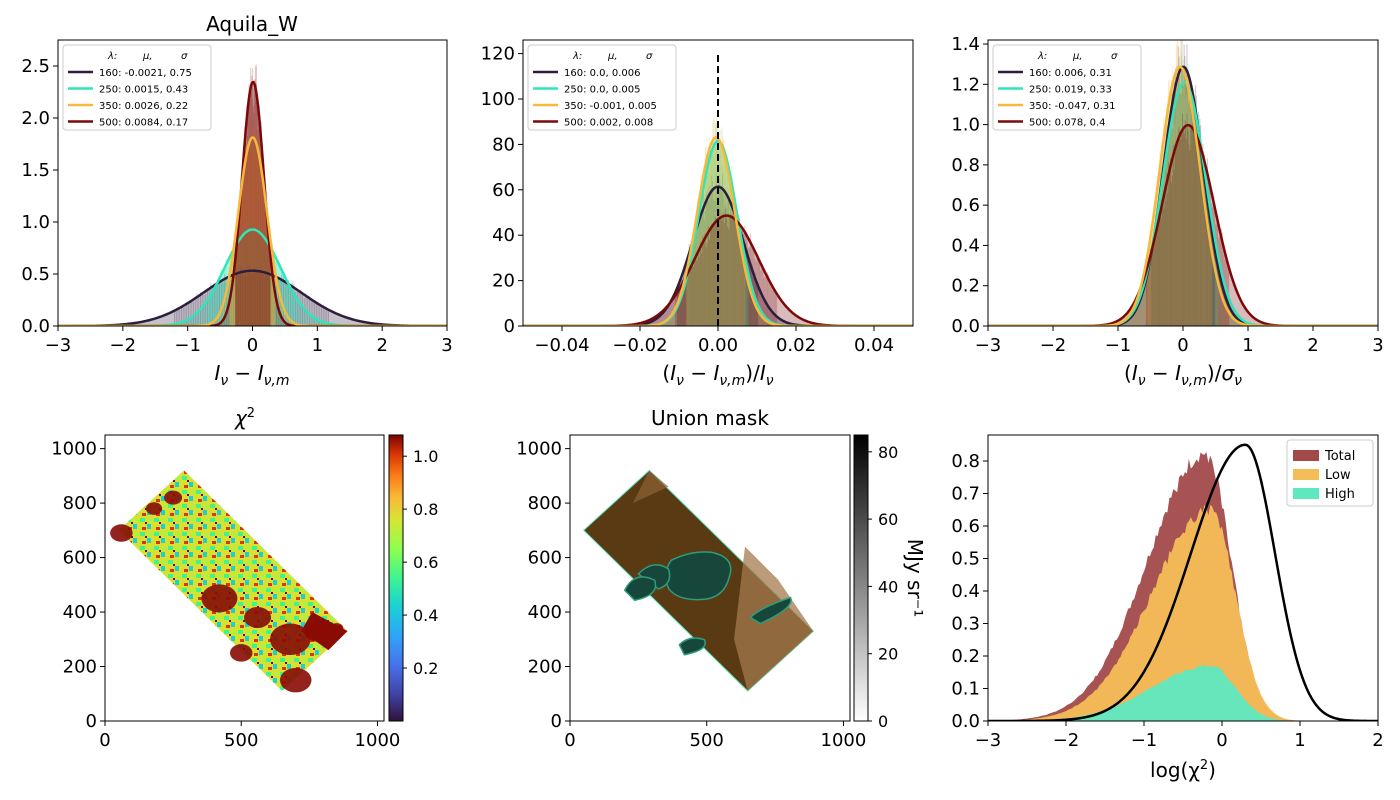 This screenshot has width=1400, height=800. Describe the element at coordinates (1340, 494) in the screenshot. I see `legend-entry: High` at that location.